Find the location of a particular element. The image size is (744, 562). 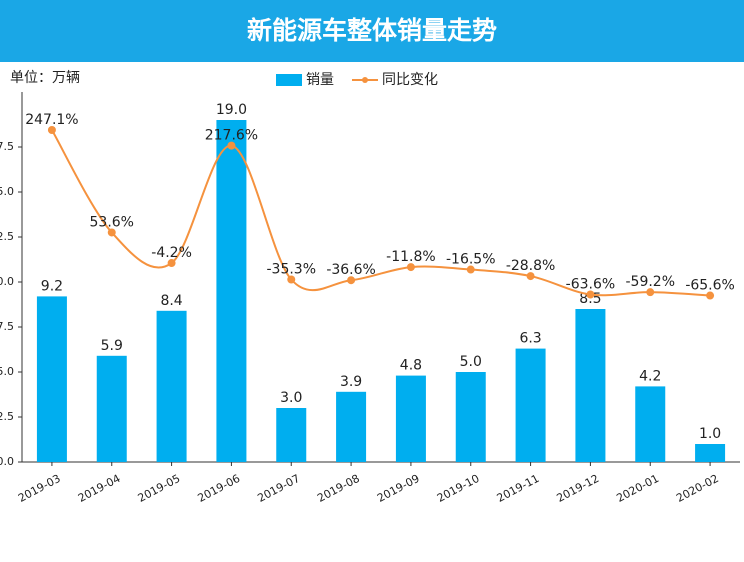

bar-value-label: 5.0 is located at coordinates (471, 362).